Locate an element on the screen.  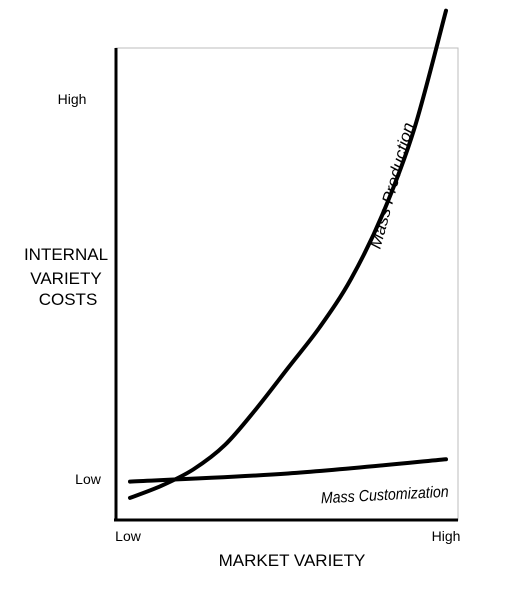
y-tick-high: High is located at coordinates (72, 99).